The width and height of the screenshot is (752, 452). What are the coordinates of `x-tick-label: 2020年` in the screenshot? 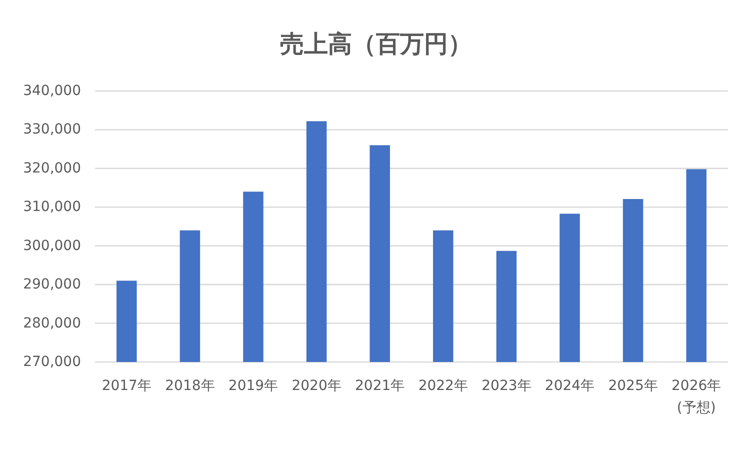 It's located at (317, 386).